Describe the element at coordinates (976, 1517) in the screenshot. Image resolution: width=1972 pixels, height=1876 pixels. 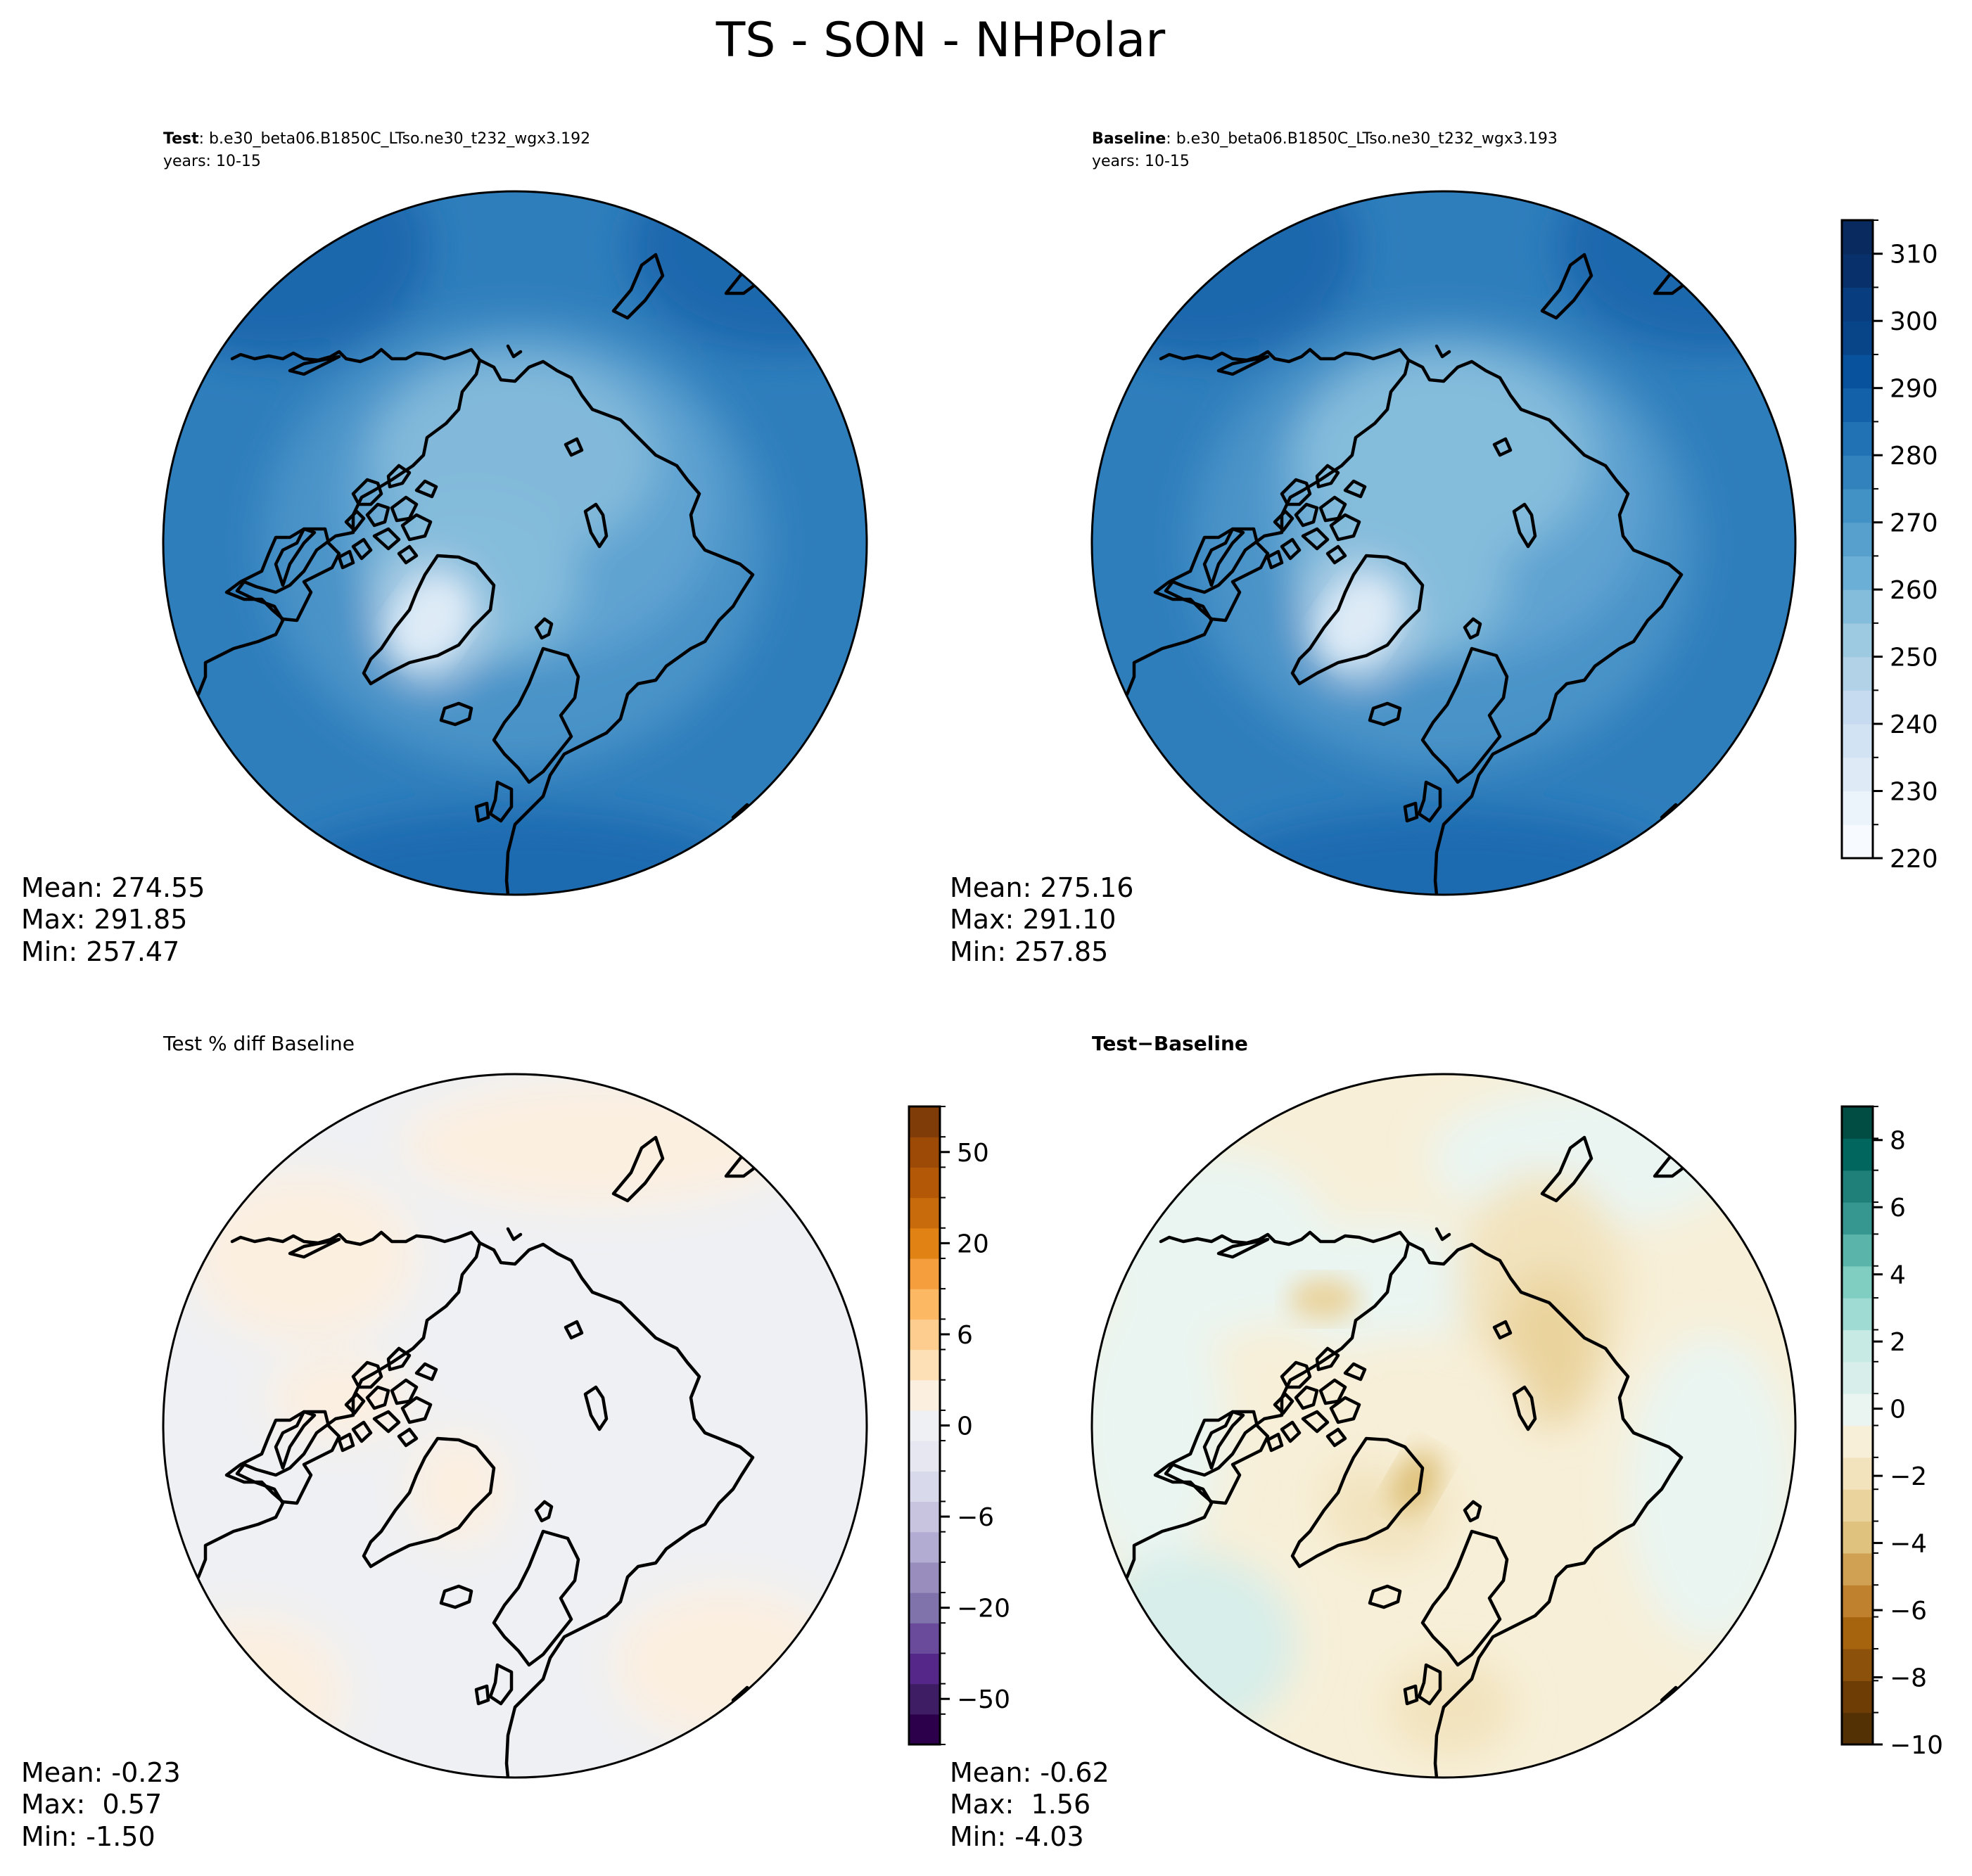
I see `colorbar-percent-tick-label: −6` at that location.